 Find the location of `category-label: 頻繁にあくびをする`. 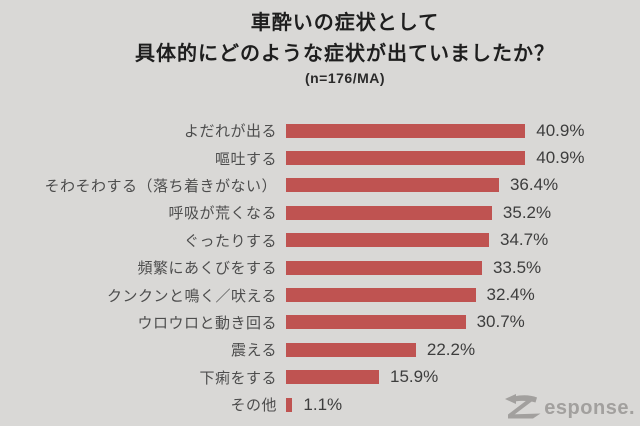

category-label: 頻繁にあくびをする is located at coordinates (207, 269).